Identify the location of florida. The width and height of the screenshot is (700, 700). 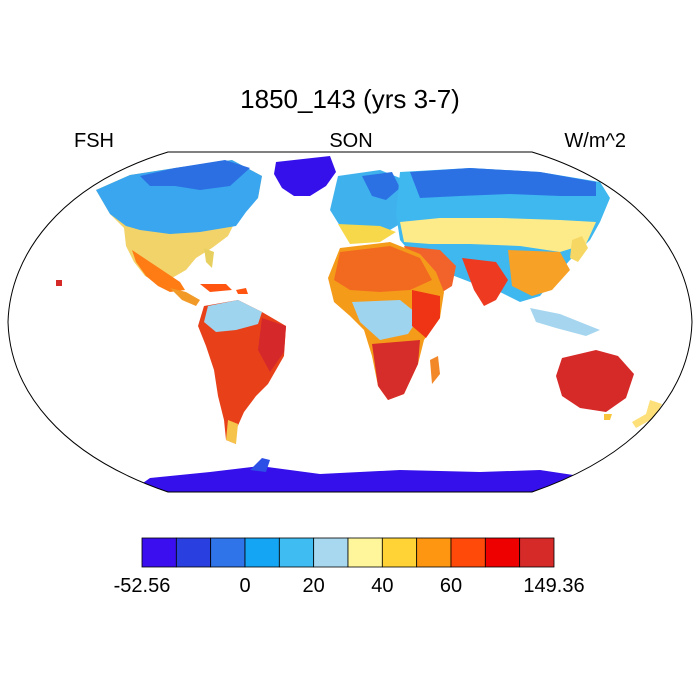
(209, 258).